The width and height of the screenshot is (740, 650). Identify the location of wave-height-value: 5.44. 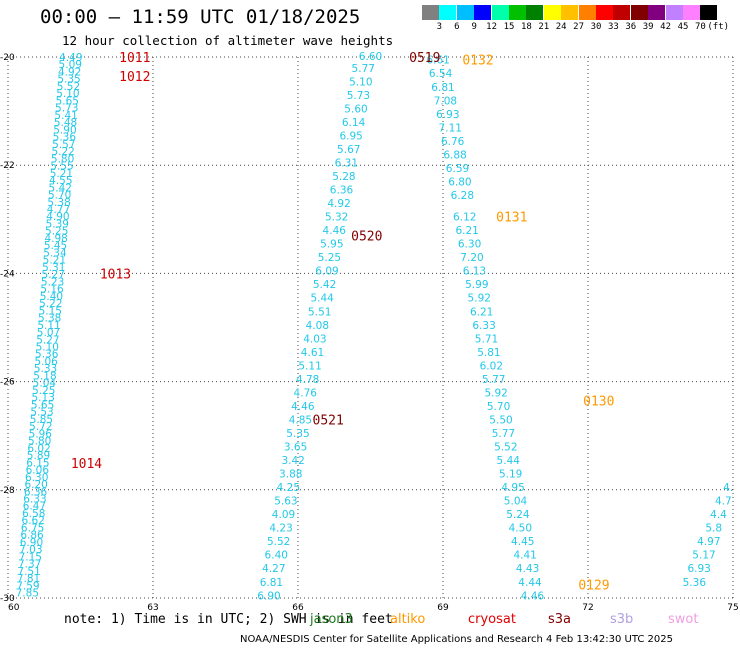
(509, 461).